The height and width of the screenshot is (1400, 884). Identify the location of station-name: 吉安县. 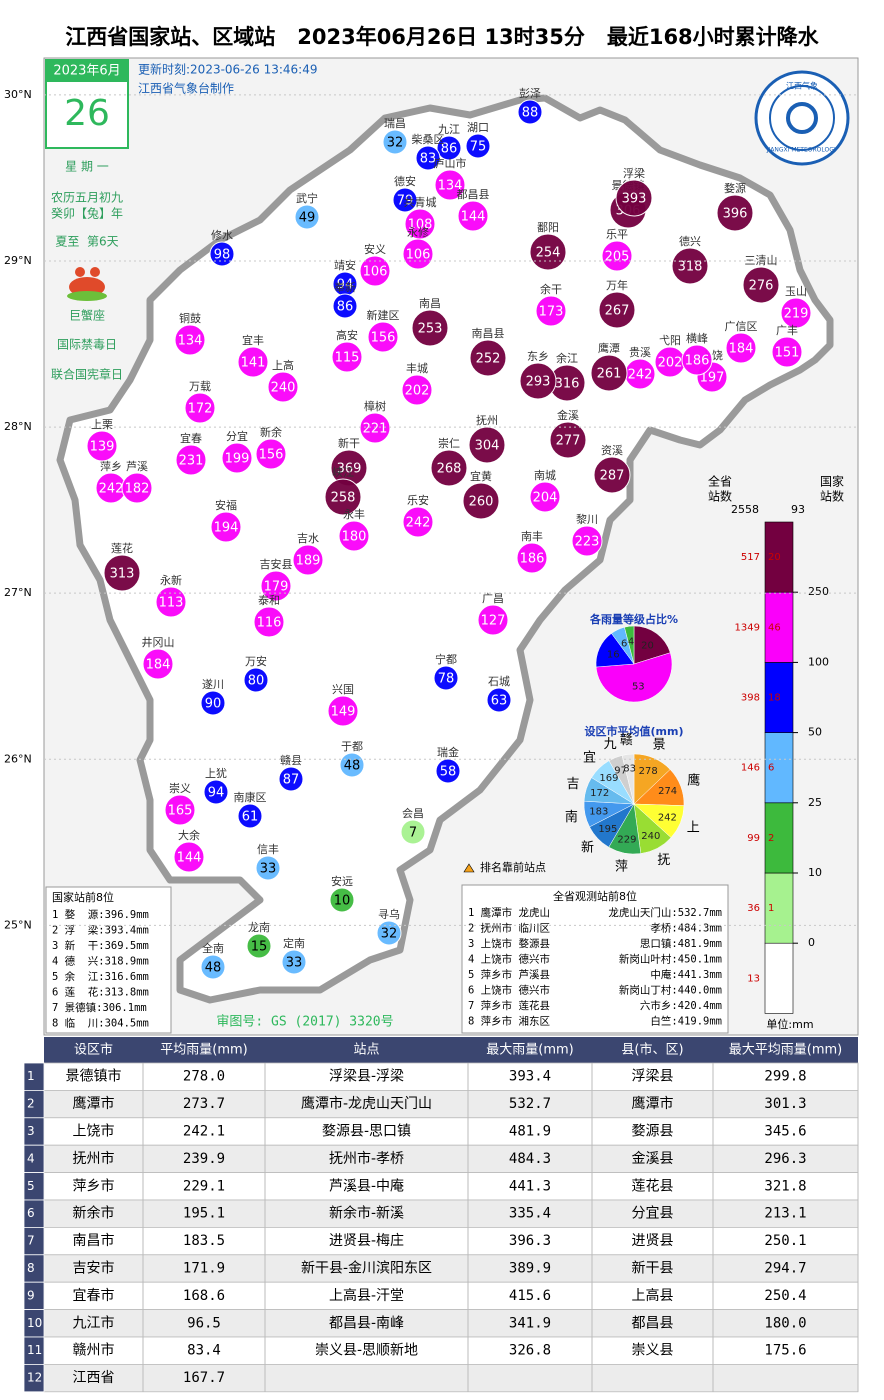
(276, 564).